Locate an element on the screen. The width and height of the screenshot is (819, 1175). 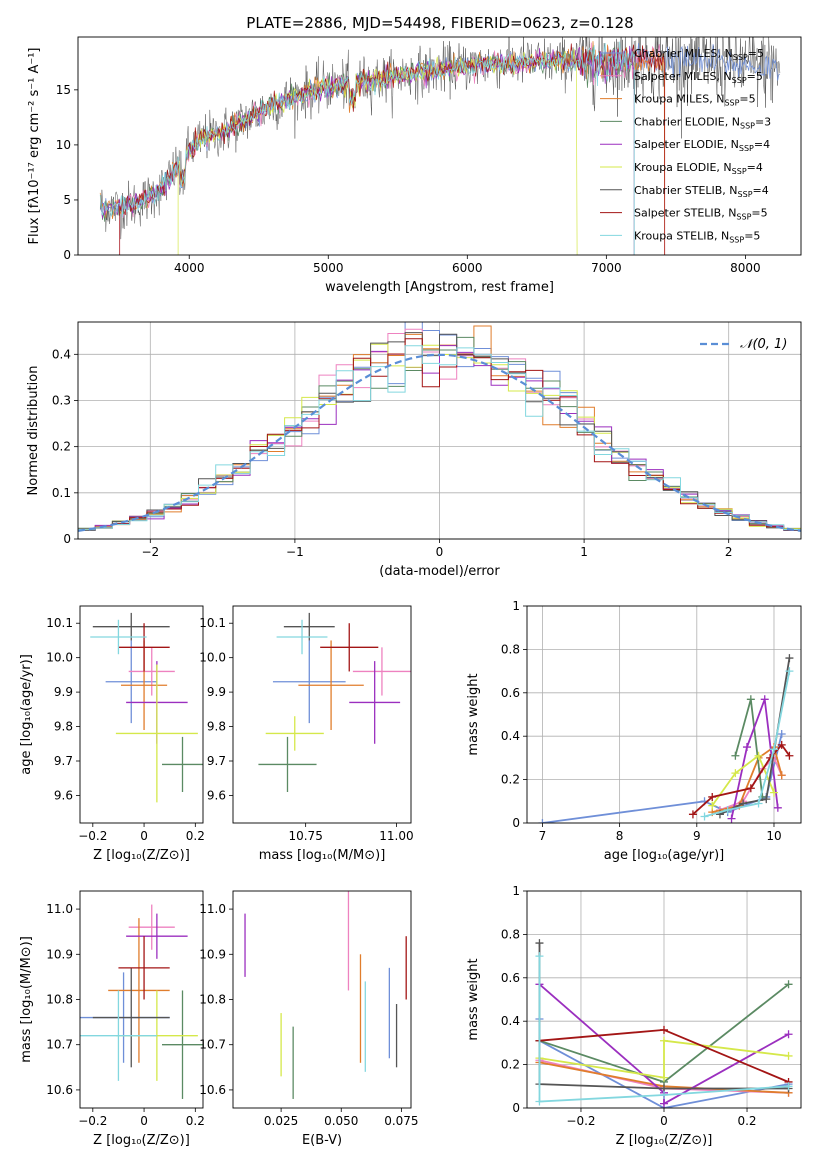
spectrum-line-kroupa_elodie is located at coordinates (377, 151).